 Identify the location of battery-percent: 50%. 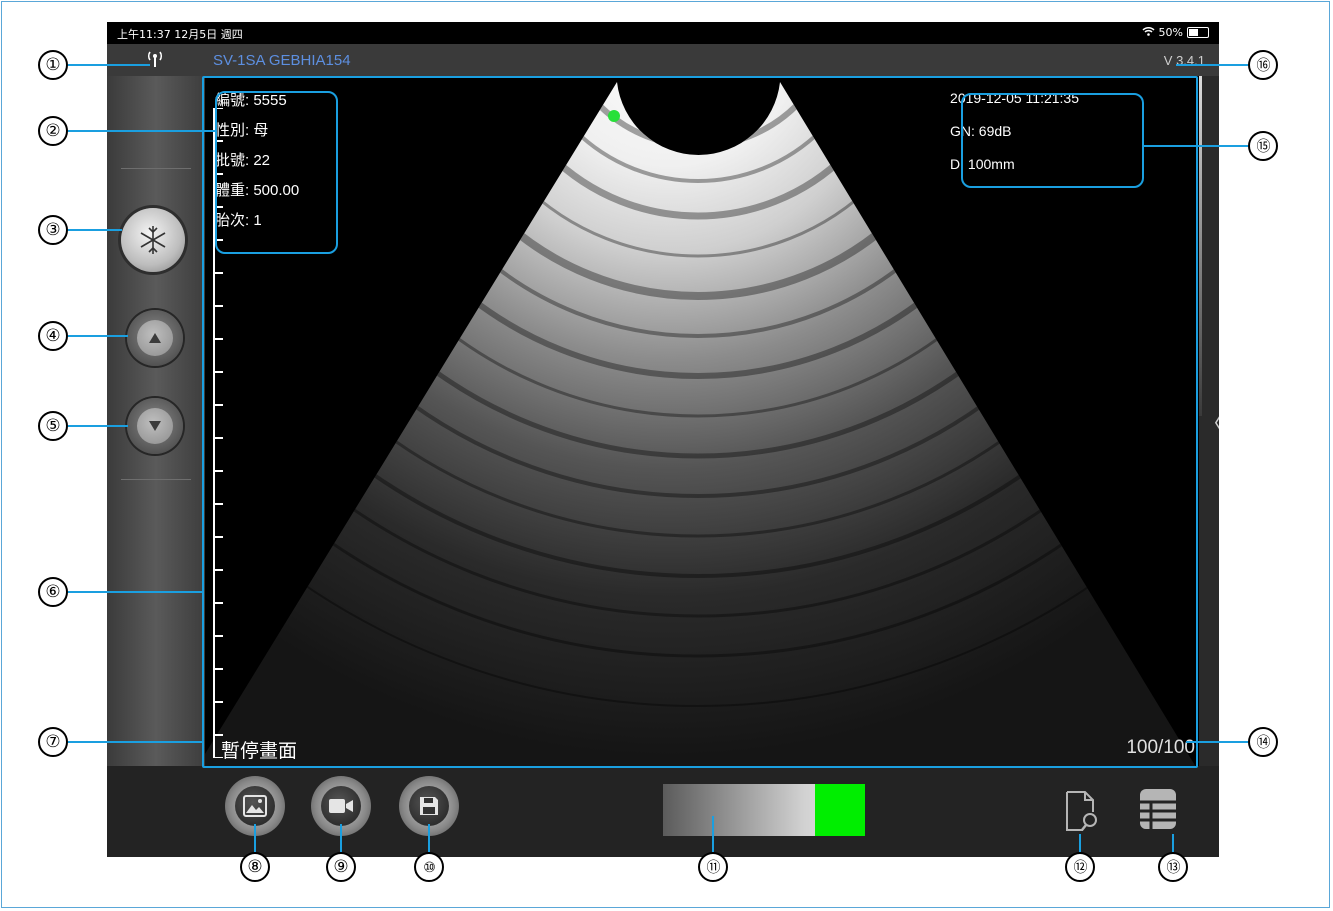
(1170, 32).